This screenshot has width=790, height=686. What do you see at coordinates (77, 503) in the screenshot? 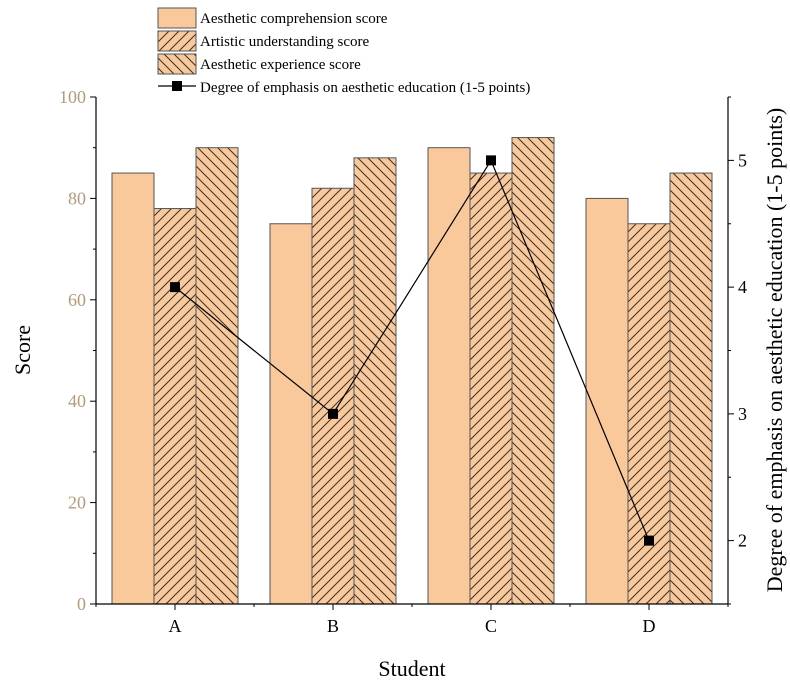
I see `y-tick-left-label: 20` at bounding box center [77, 503].